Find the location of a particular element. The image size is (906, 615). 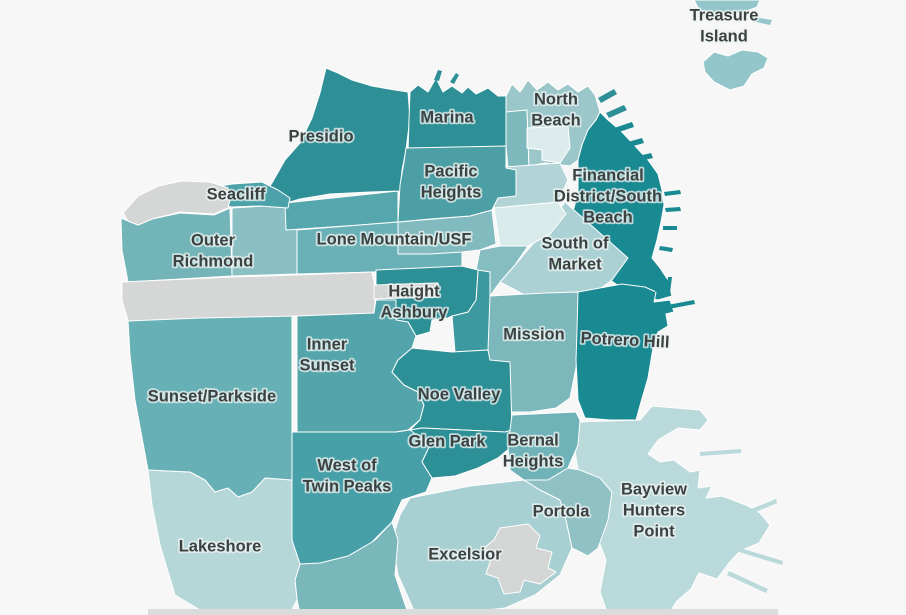

label-sunset-parkside: Sunset/Parkside is located at coordinates (212, 396).